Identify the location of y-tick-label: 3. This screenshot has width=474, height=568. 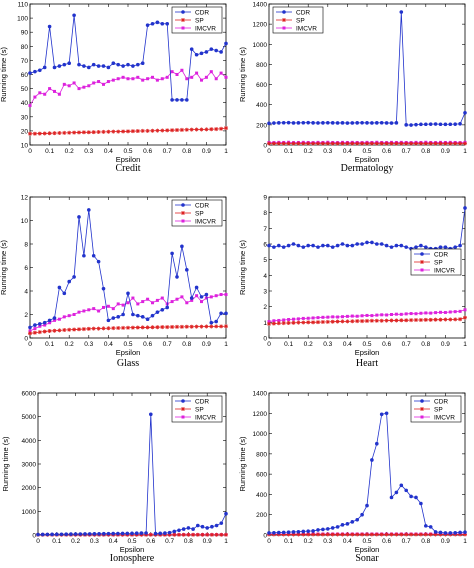
(265, 292).